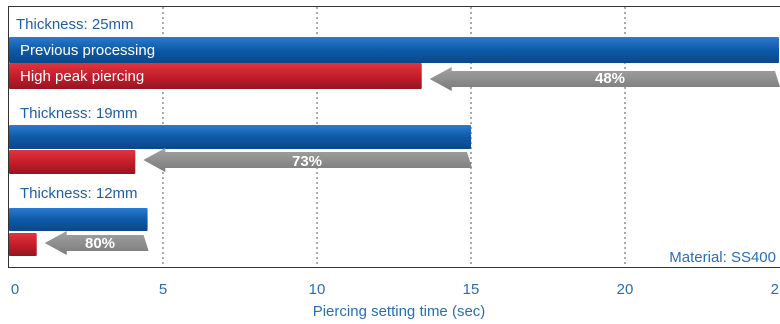  I want to click on bar-highpeak-25mm, so click(215, 76).